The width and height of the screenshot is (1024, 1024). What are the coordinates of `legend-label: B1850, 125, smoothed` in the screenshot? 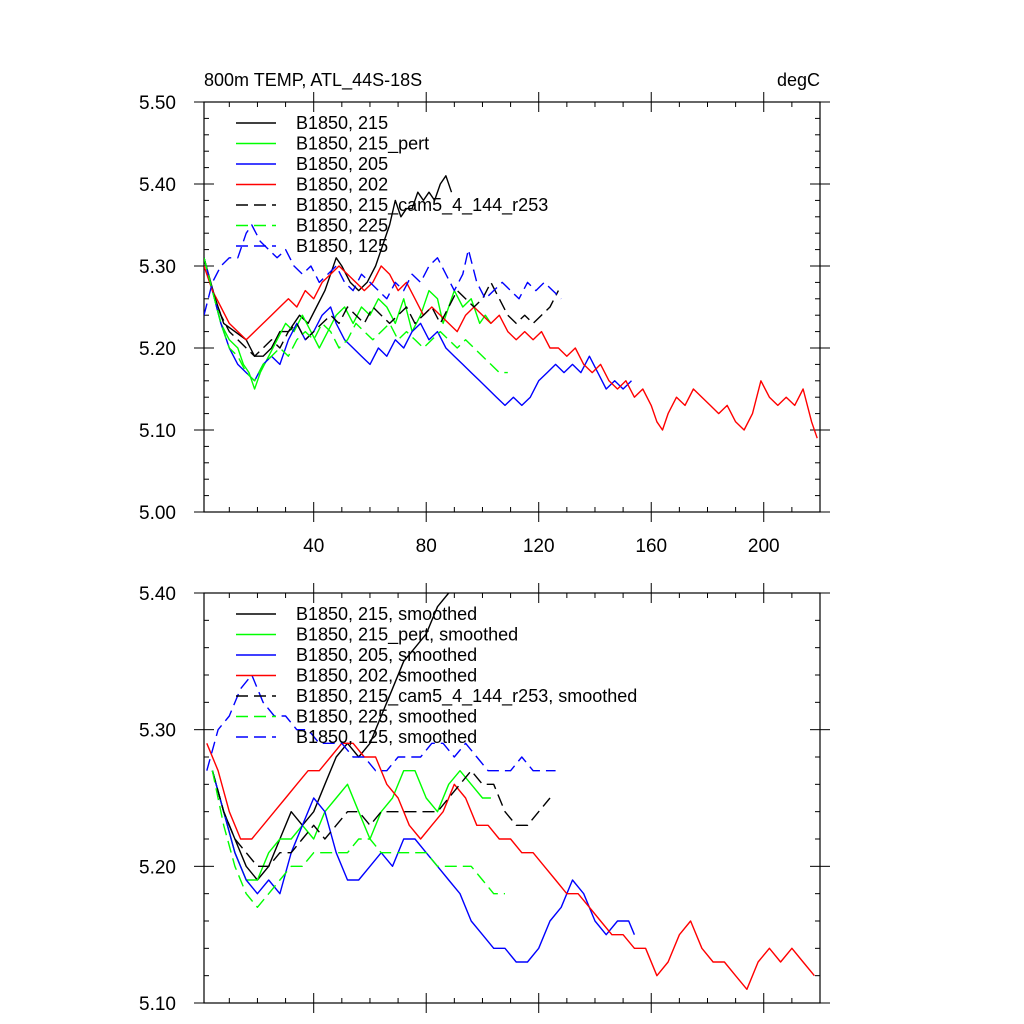 It's located at (386, 737).